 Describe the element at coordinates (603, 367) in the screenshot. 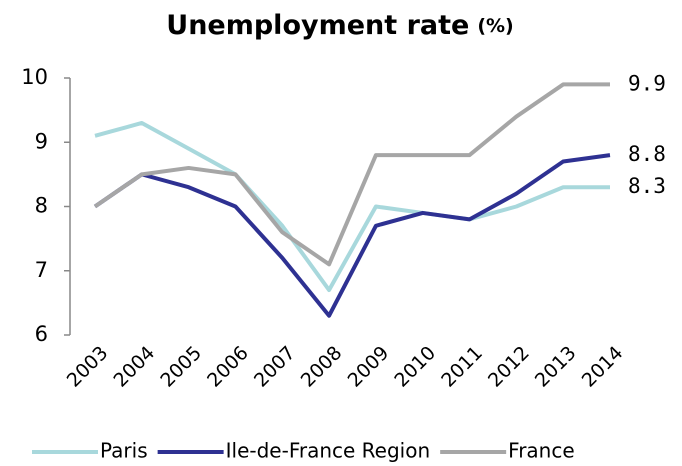

I see `x-tick-label: 2014` at that location.